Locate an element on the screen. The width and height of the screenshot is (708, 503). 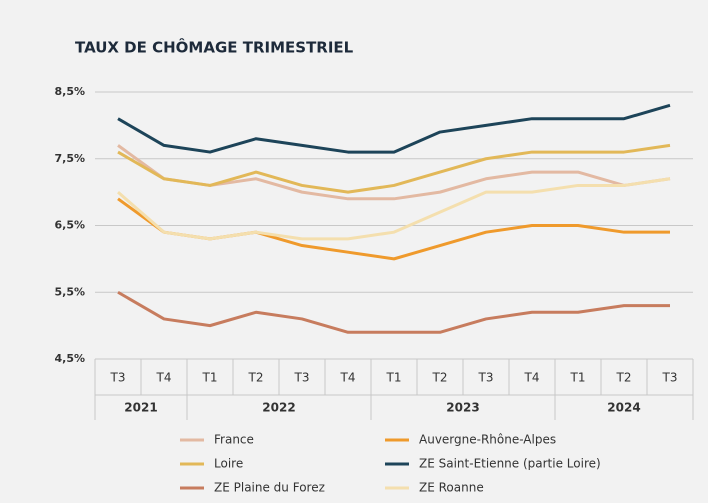
x-group-label: 2023 is located at coordinates (462, 408).